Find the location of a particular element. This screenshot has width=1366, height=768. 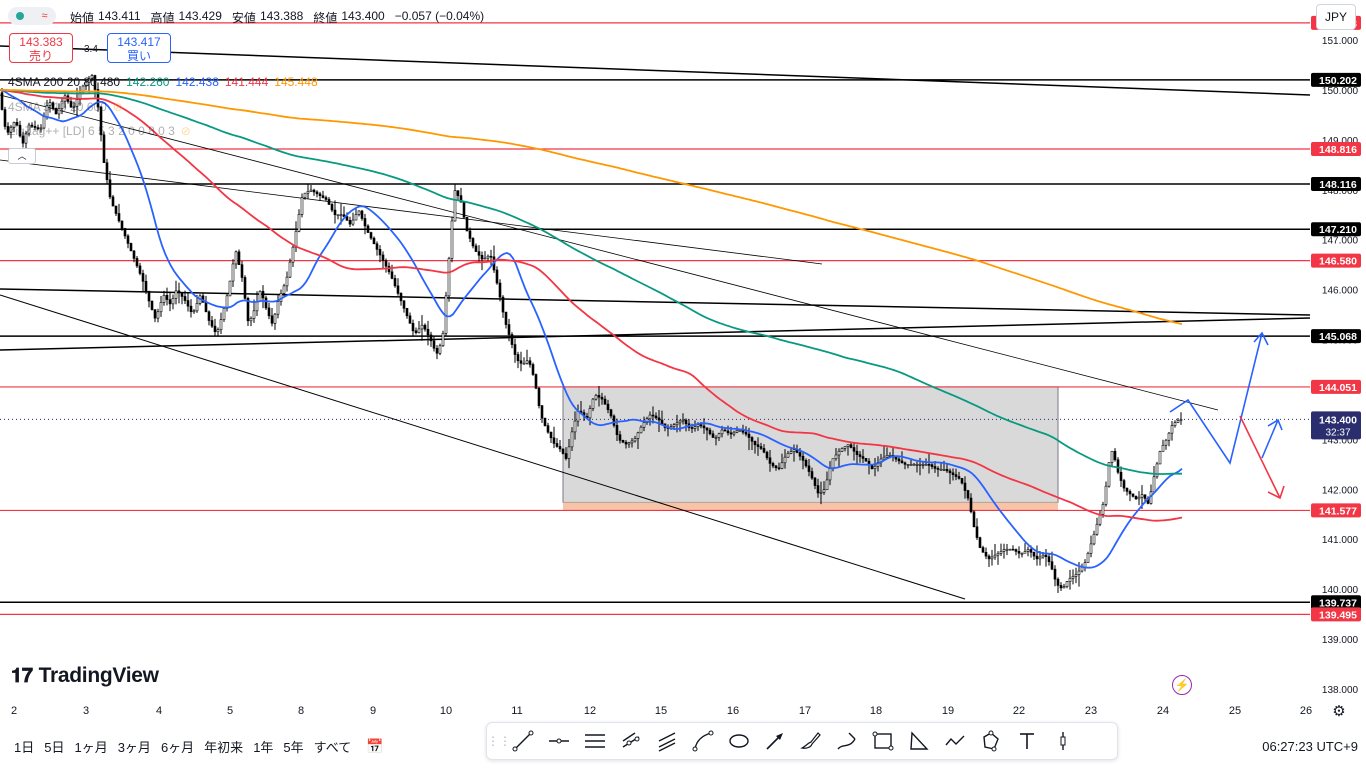

lightning-icon: ⚡ is located at coordinates (1182, 685).